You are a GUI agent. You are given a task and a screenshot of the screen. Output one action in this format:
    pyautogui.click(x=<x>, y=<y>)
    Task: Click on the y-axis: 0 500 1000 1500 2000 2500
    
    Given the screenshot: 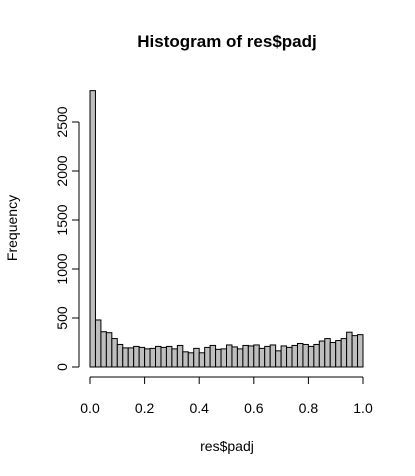 What is the action you would take?
    pyautogui.click(x=67, y=238)
    